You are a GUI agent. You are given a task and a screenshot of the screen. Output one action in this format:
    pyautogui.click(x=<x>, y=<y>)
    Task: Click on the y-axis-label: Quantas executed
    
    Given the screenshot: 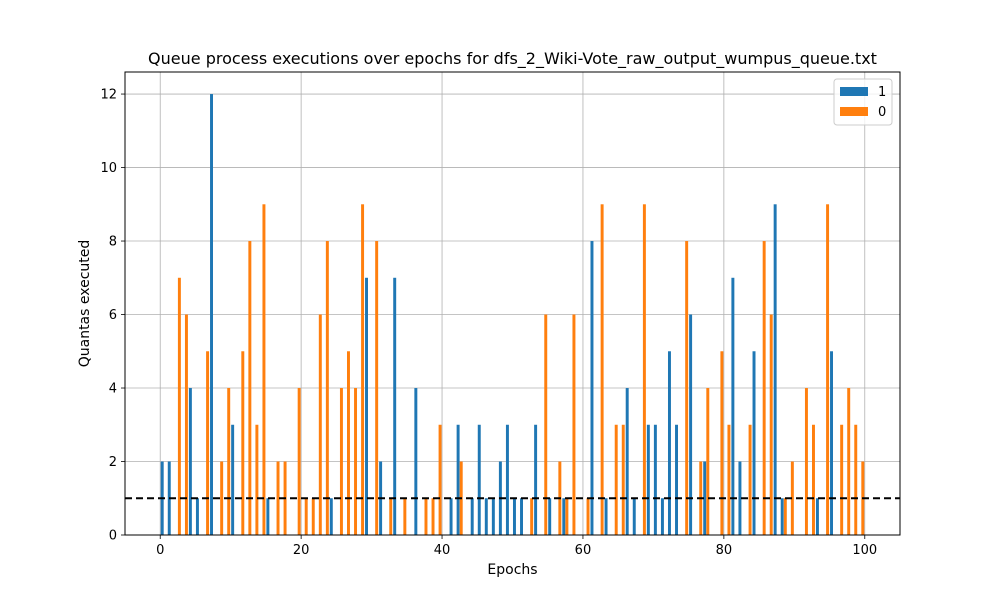 What is the action you would take?
    pyautogui.click(x=85, y=304)
    